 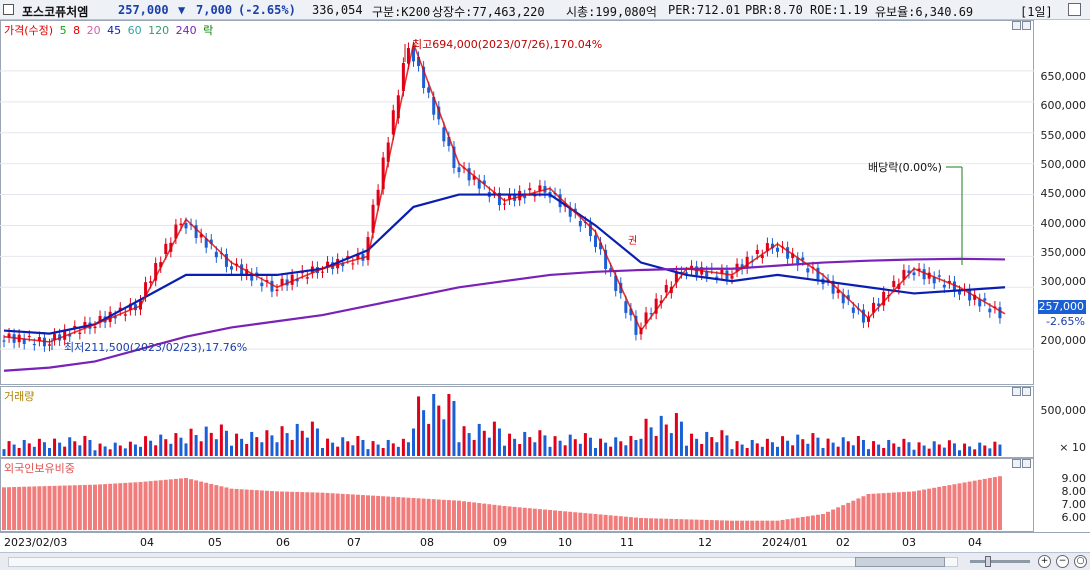 I want to click on chart-checkbox, so click(x=8, y=9).